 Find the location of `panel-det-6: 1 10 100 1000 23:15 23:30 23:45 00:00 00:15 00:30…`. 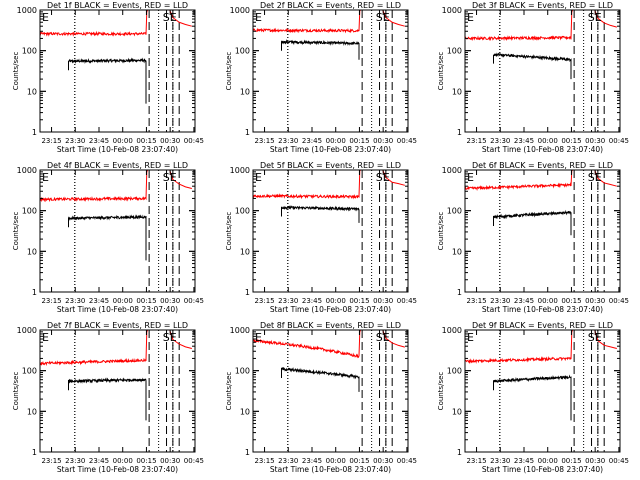

panel-det-6: 1 10 100 1000 23:15 23:30 23:45 00:00 00:15 00:30… is located at coordinates (533, 237).